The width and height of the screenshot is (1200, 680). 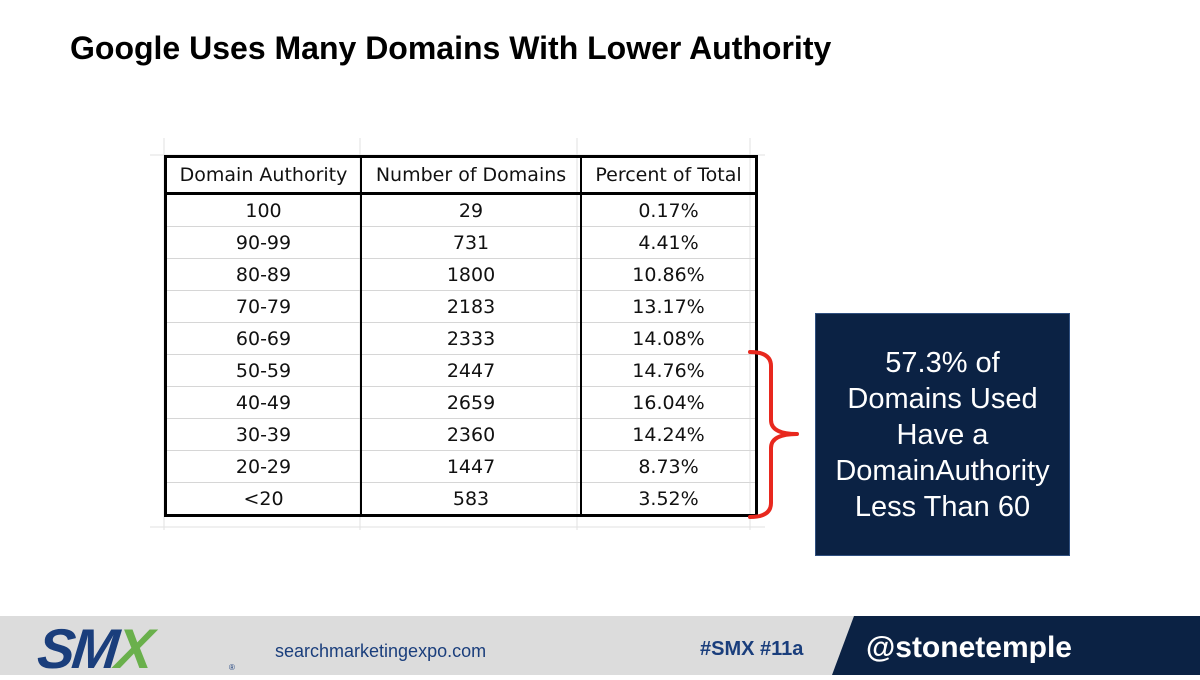 What do you see at coordinates (752, 649) in the screenshot?
I see `hashtag: #SMX #11a` at bounding box center [752, 649].